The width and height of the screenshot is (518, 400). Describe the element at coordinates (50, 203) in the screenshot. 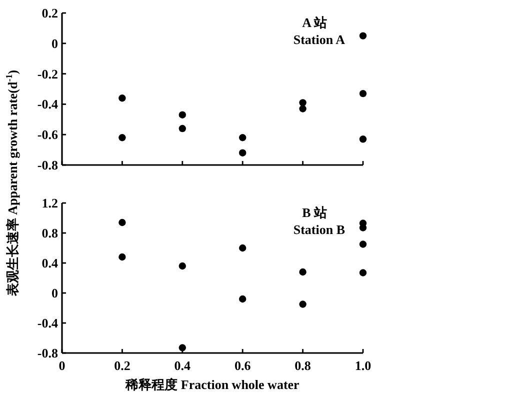

I see `y-tick-label: 1.2` at that location.